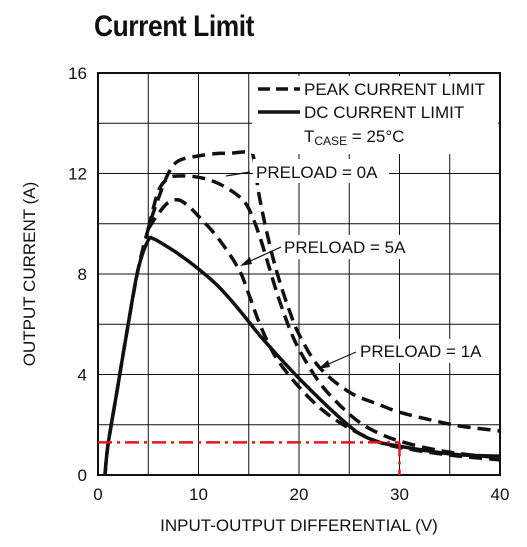 This screenshot has width=527, height=547. What do you see at coordinates (174, 26) in the screenshot?
I see `chart-title: Current Limit` at bounding box center [174, 26].